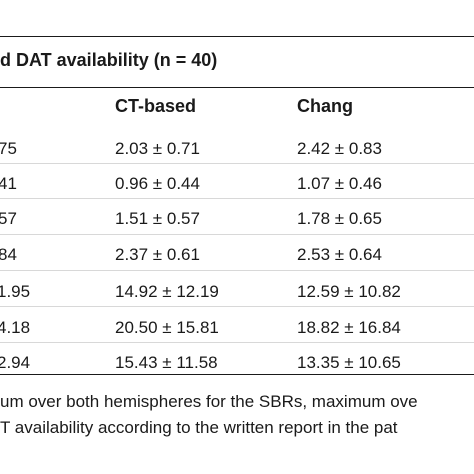 The height and width of the screenshot is (474, 474). Describe the element at coordinates (156, 106) in the screenshot. I see `column-header-ct-based: CT-based` at that location.